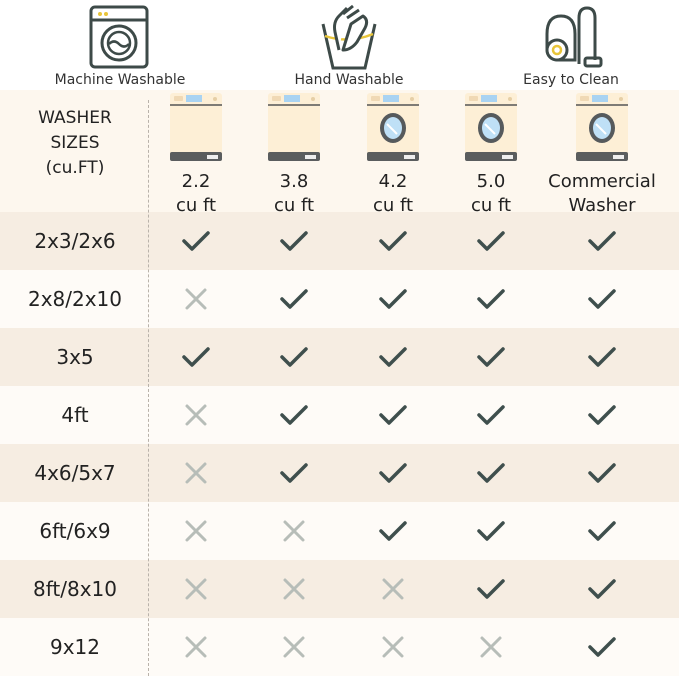 This screenshot has height=676, width=679. What do you see at coordinates (75, 241) in the screenshot?
I see `rug-size: 2x3/2x6` at bounding box center [75, 241].